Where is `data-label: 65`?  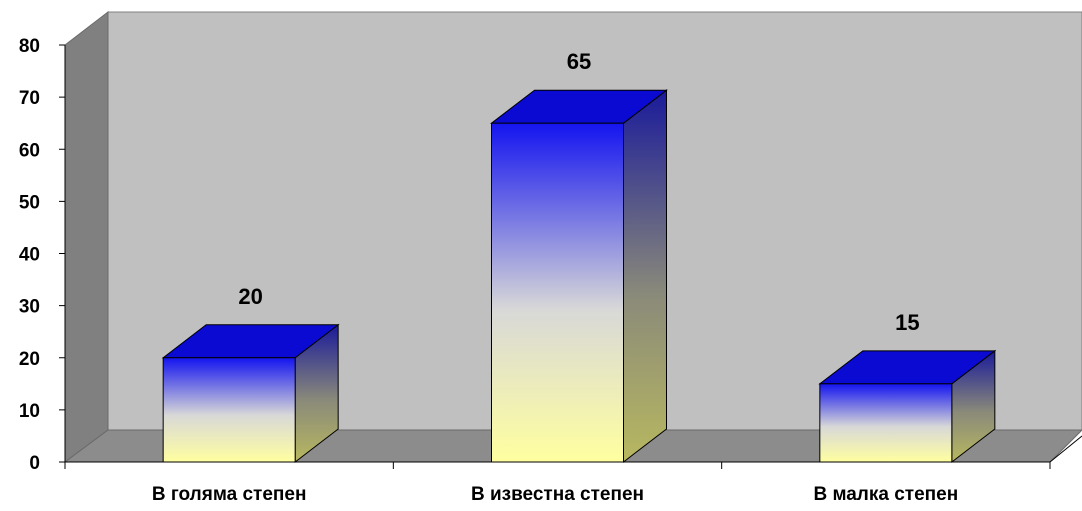 data-label: 65 is located at coordinates (579, 61).